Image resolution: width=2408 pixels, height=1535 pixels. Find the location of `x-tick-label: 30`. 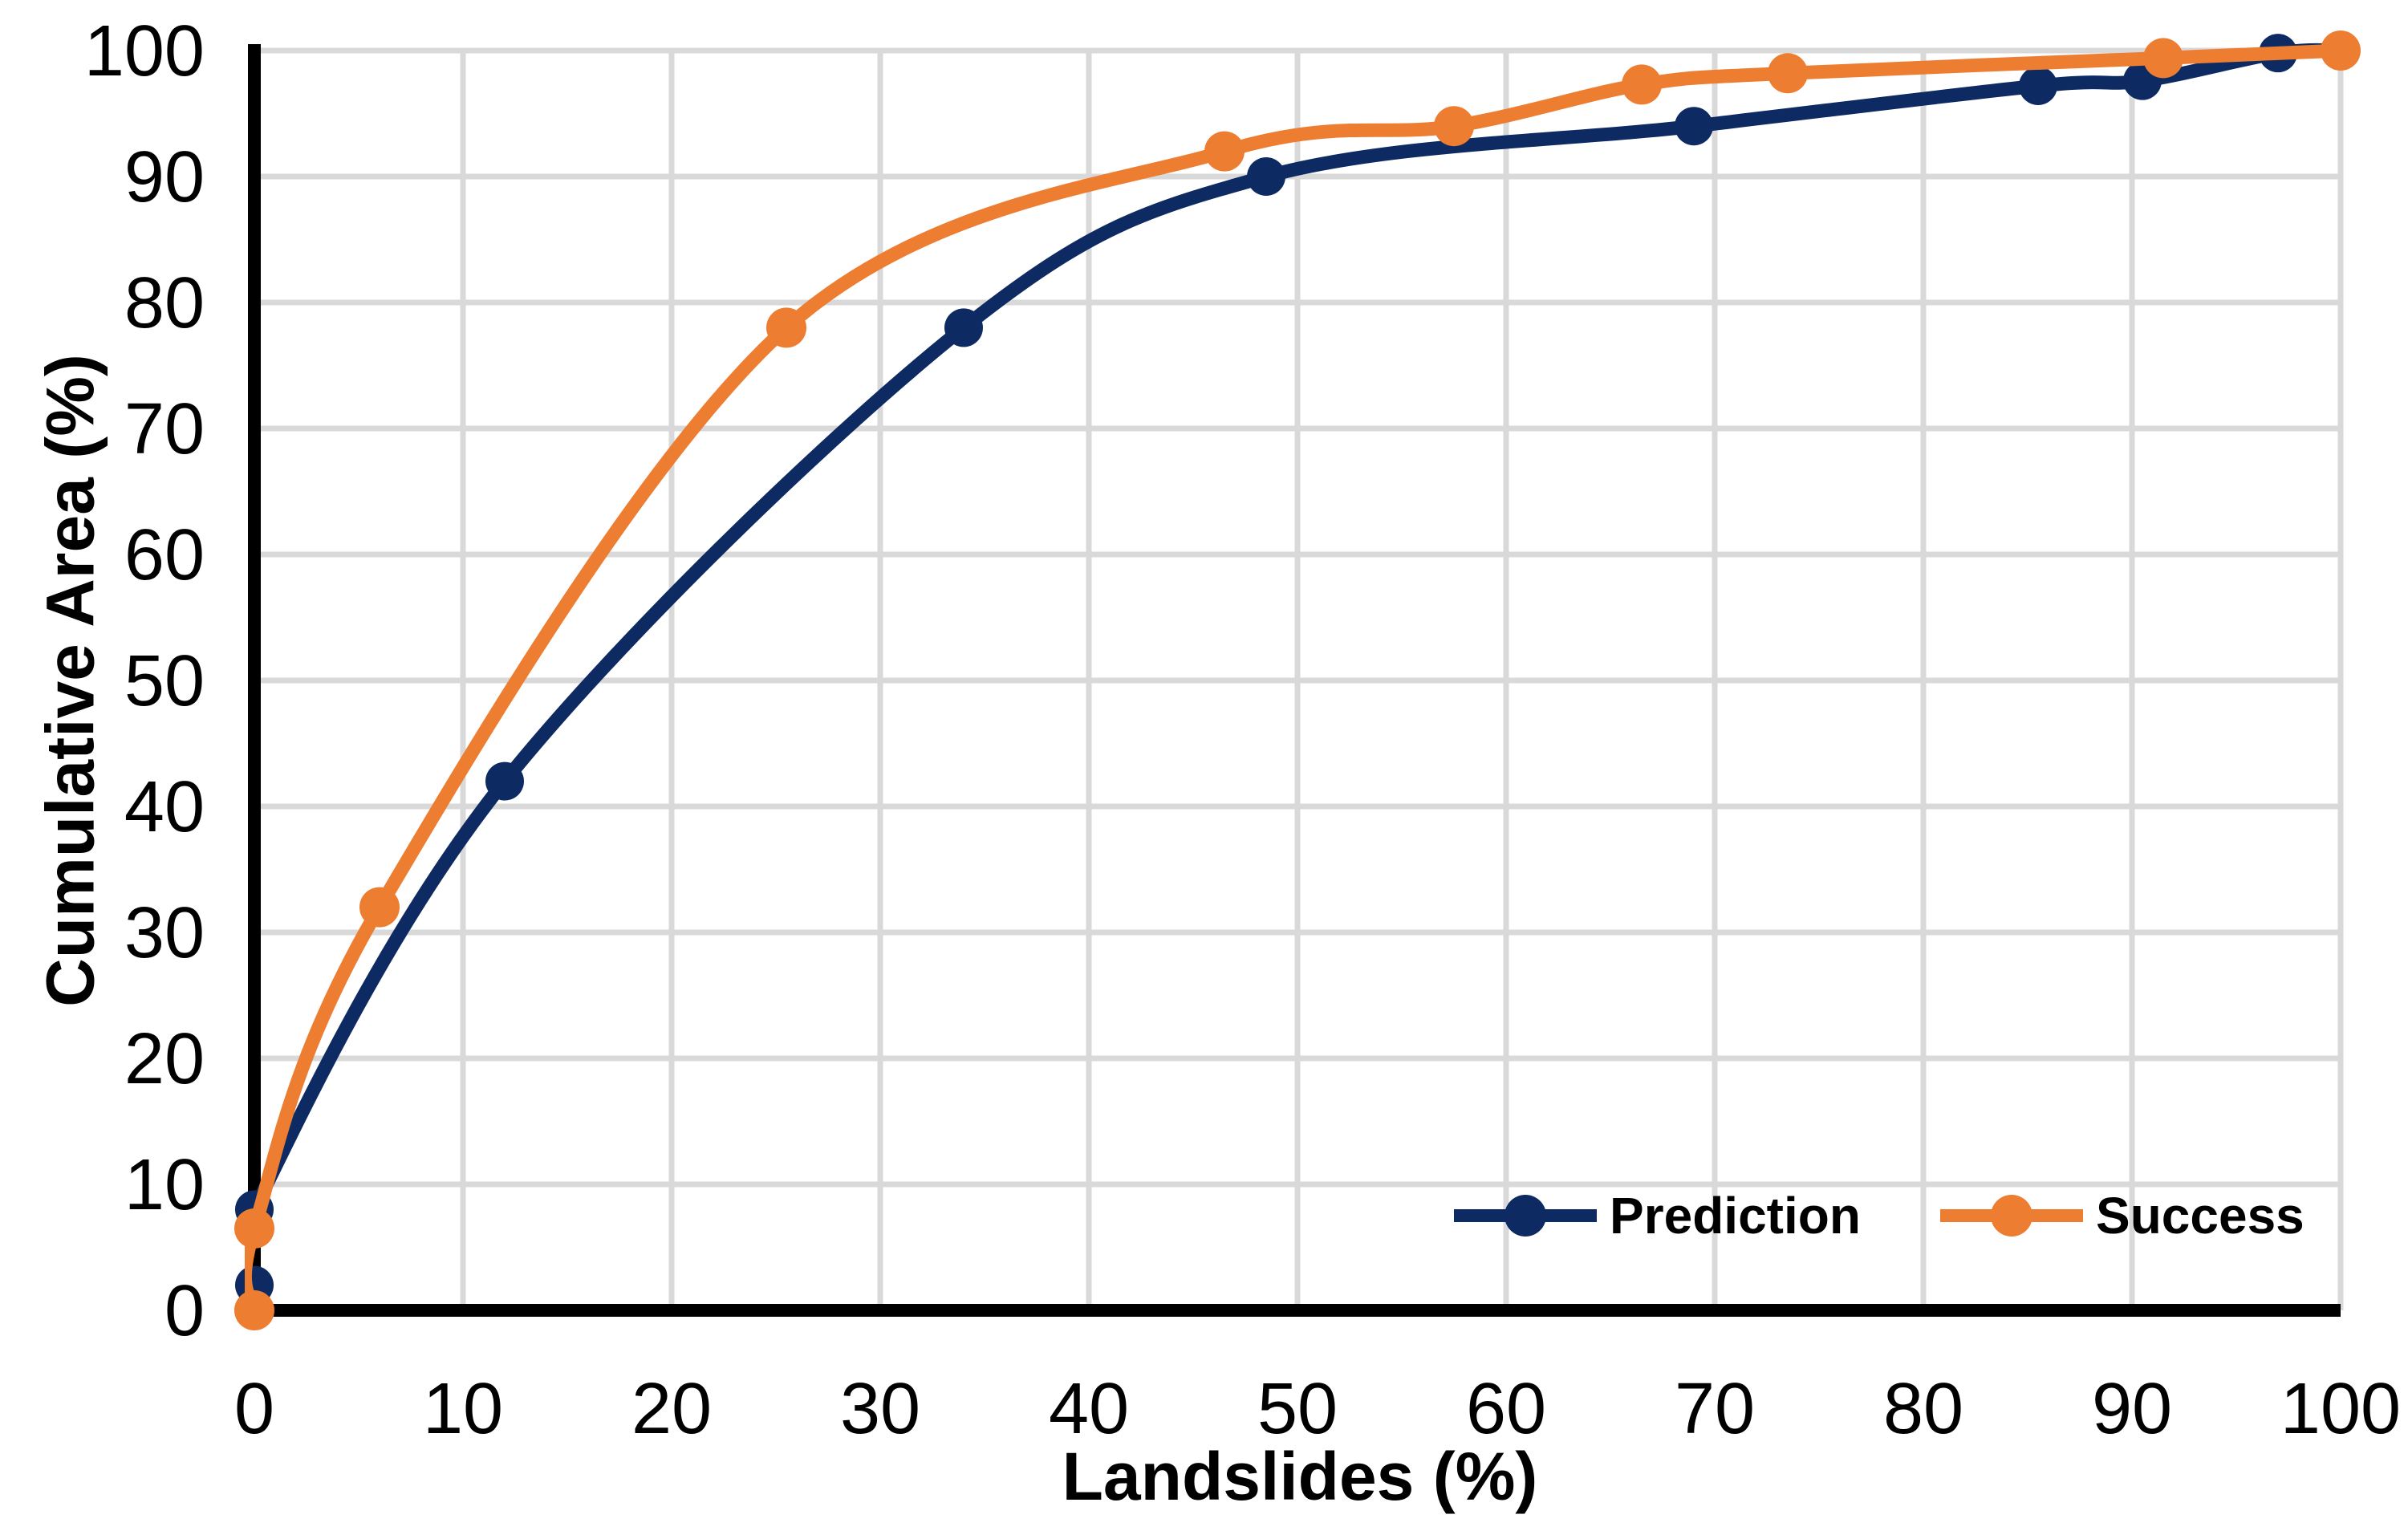

x-tick-label: 30 is located at coordinates (880, 1409).